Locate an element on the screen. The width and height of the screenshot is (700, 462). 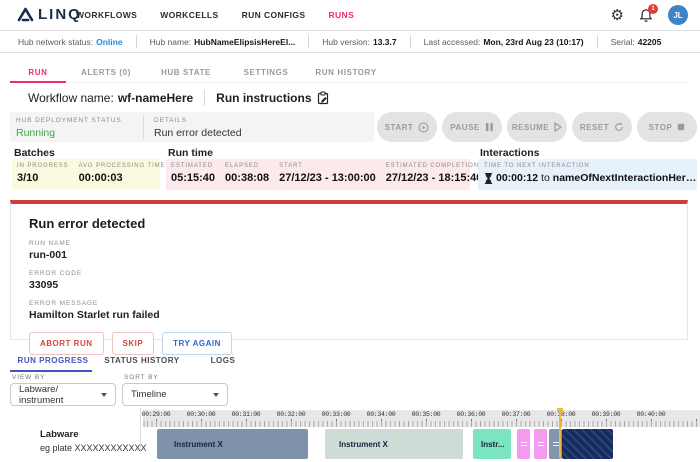
error-panel-title: Run error detected is located at coordinates (87, 223).